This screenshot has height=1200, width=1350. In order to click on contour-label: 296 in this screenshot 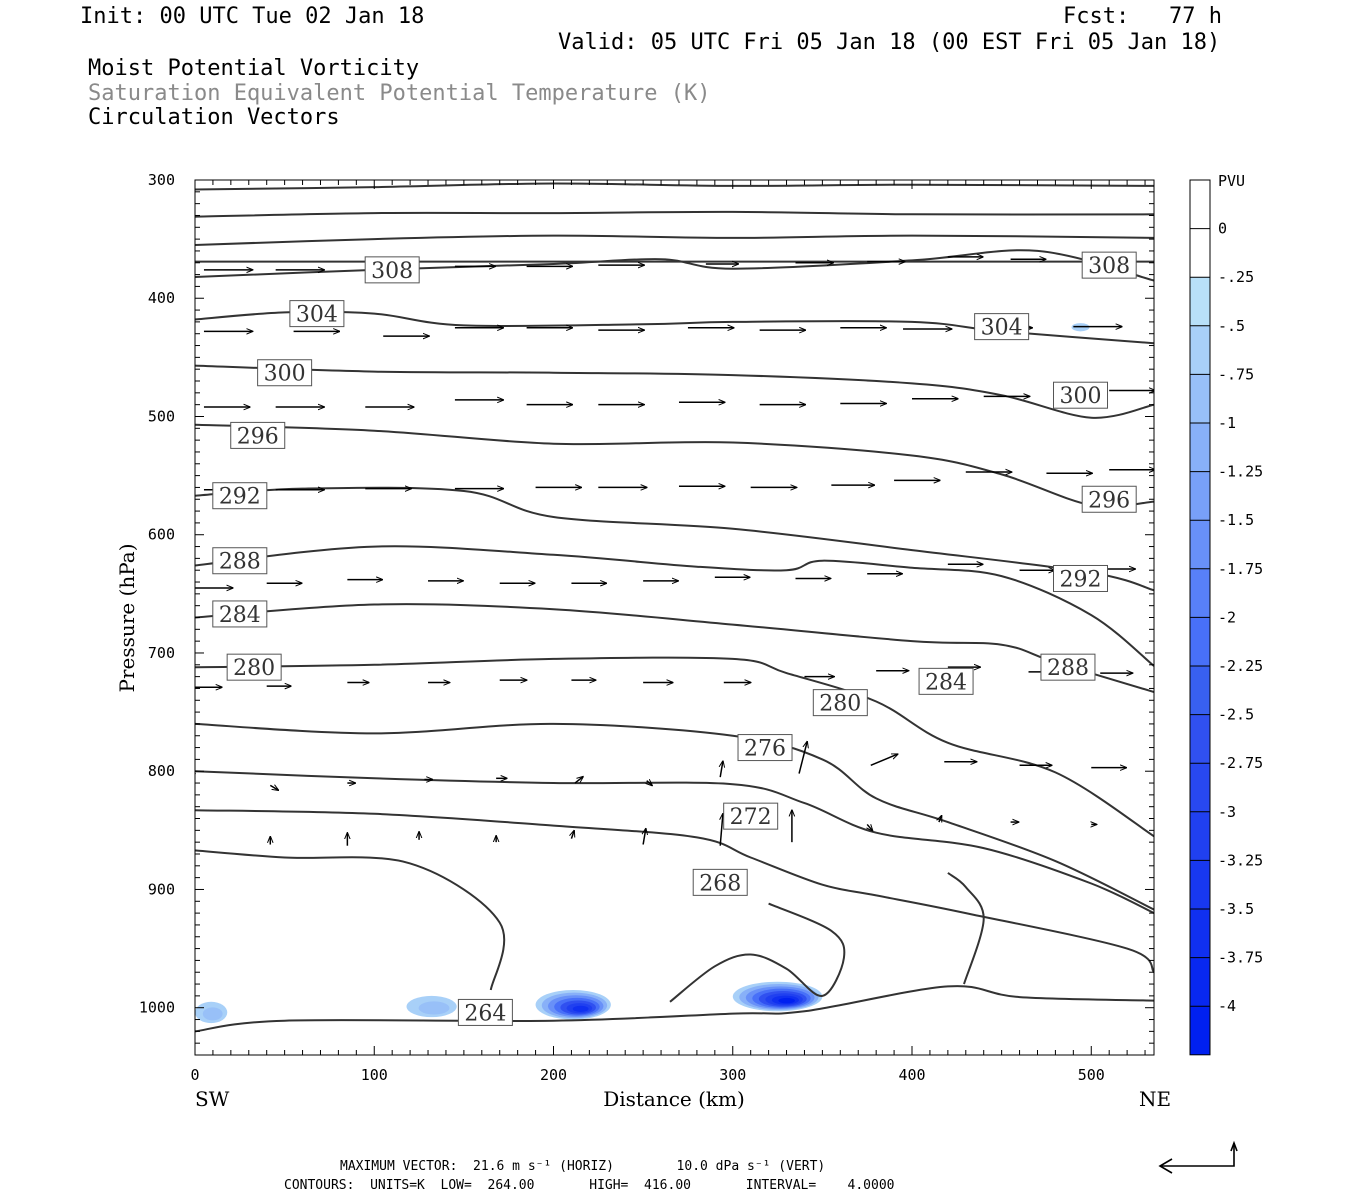, I will do `click(258, 435)`.